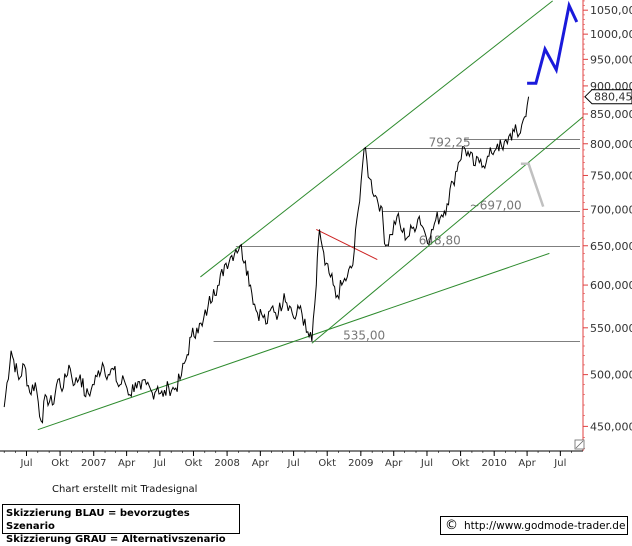 The width and height of the screenshot is (632, 546). What do you see at coordinates (440, 241) in the screenshot?
I see `level-label-2: 648,80` at bounding box center [440, 241].